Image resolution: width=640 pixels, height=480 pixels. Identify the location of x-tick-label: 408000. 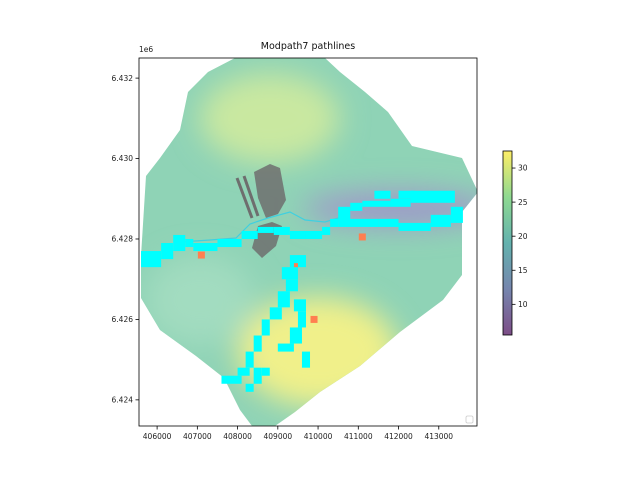
(237, 436).